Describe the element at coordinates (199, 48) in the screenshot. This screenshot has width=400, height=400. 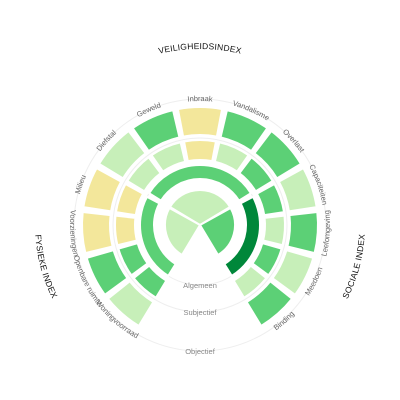
I see `index-label-veiligheidsindex: VEILIGHEIDSINDEX` at that location.